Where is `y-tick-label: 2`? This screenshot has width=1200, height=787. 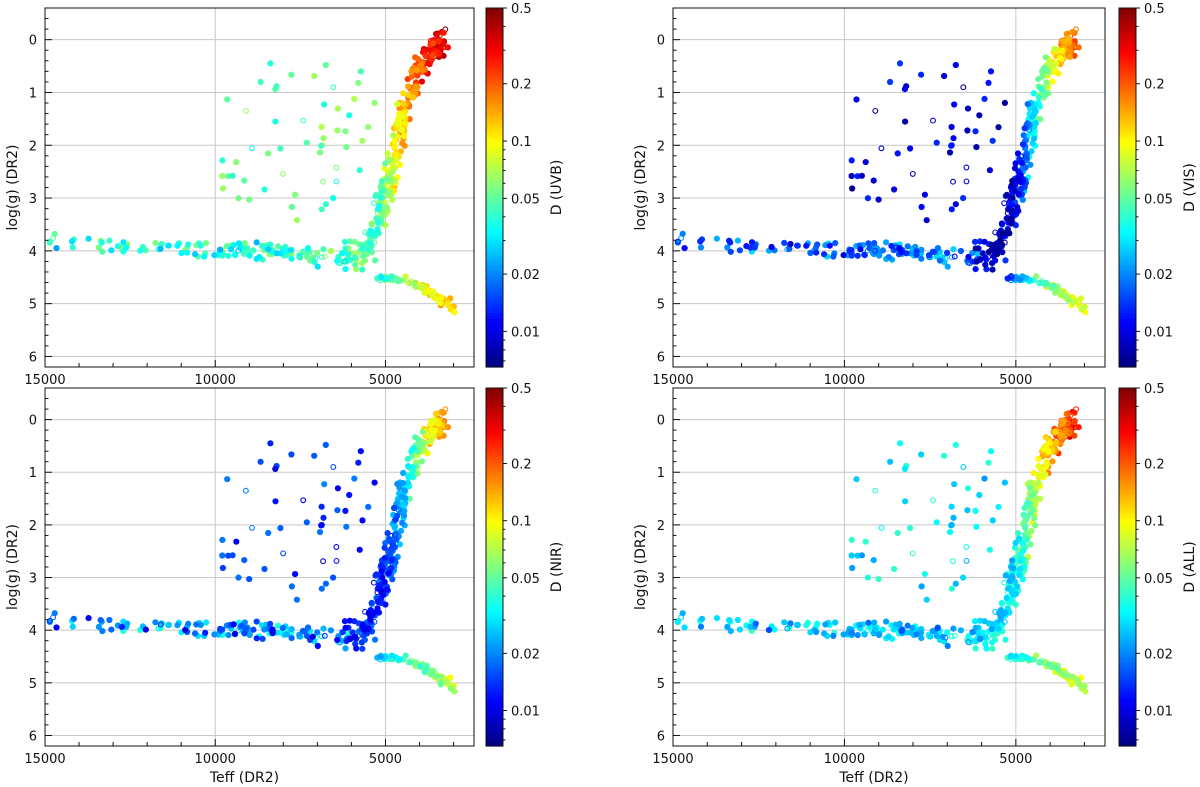 y-tick-label: 2 is located at coordinates (661, 146).